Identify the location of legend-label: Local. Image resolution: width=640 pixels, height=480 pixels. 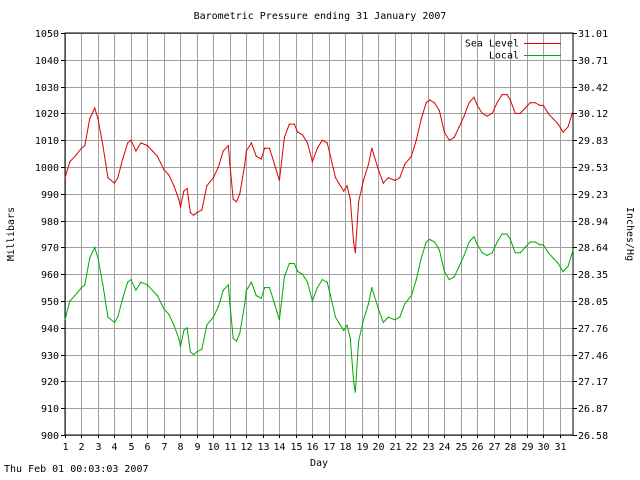
(504, 56).